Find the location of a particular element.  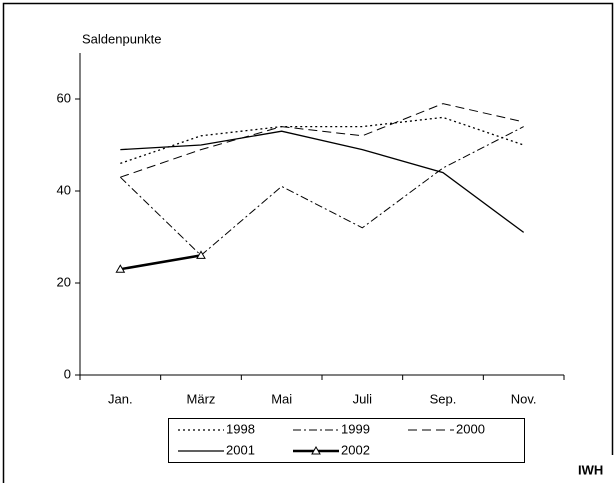

x-tick-label: Nov. is located at coordinates (524, 398).